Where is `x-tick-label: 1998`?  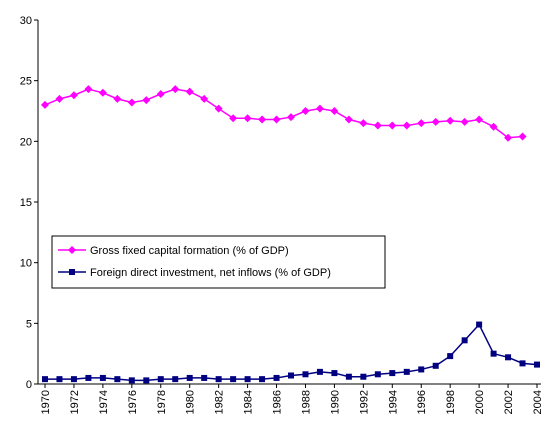
x-tick-label: 1998 is located at coordinates (451, 402).